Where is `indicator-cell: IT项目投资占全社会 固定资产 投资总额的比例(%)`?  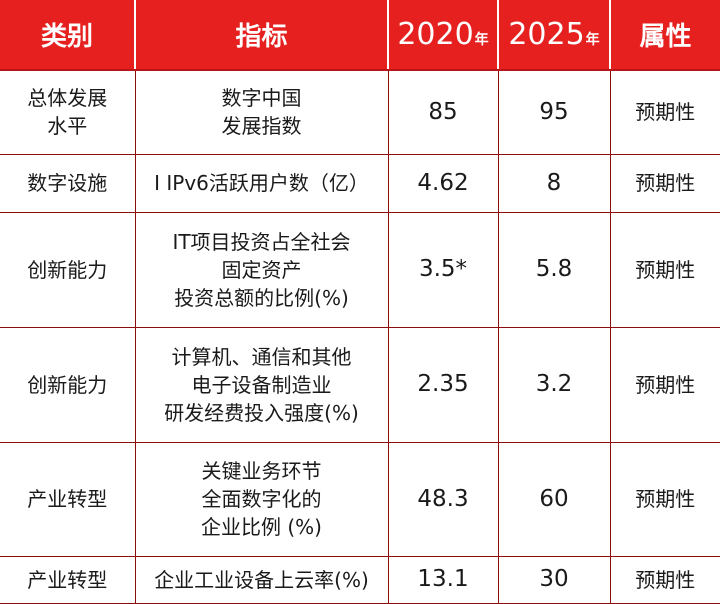 indicator-cell: IT项目投资占全社会 固定资产 投资总额的比例(%) is located at coordinates (262, 270).